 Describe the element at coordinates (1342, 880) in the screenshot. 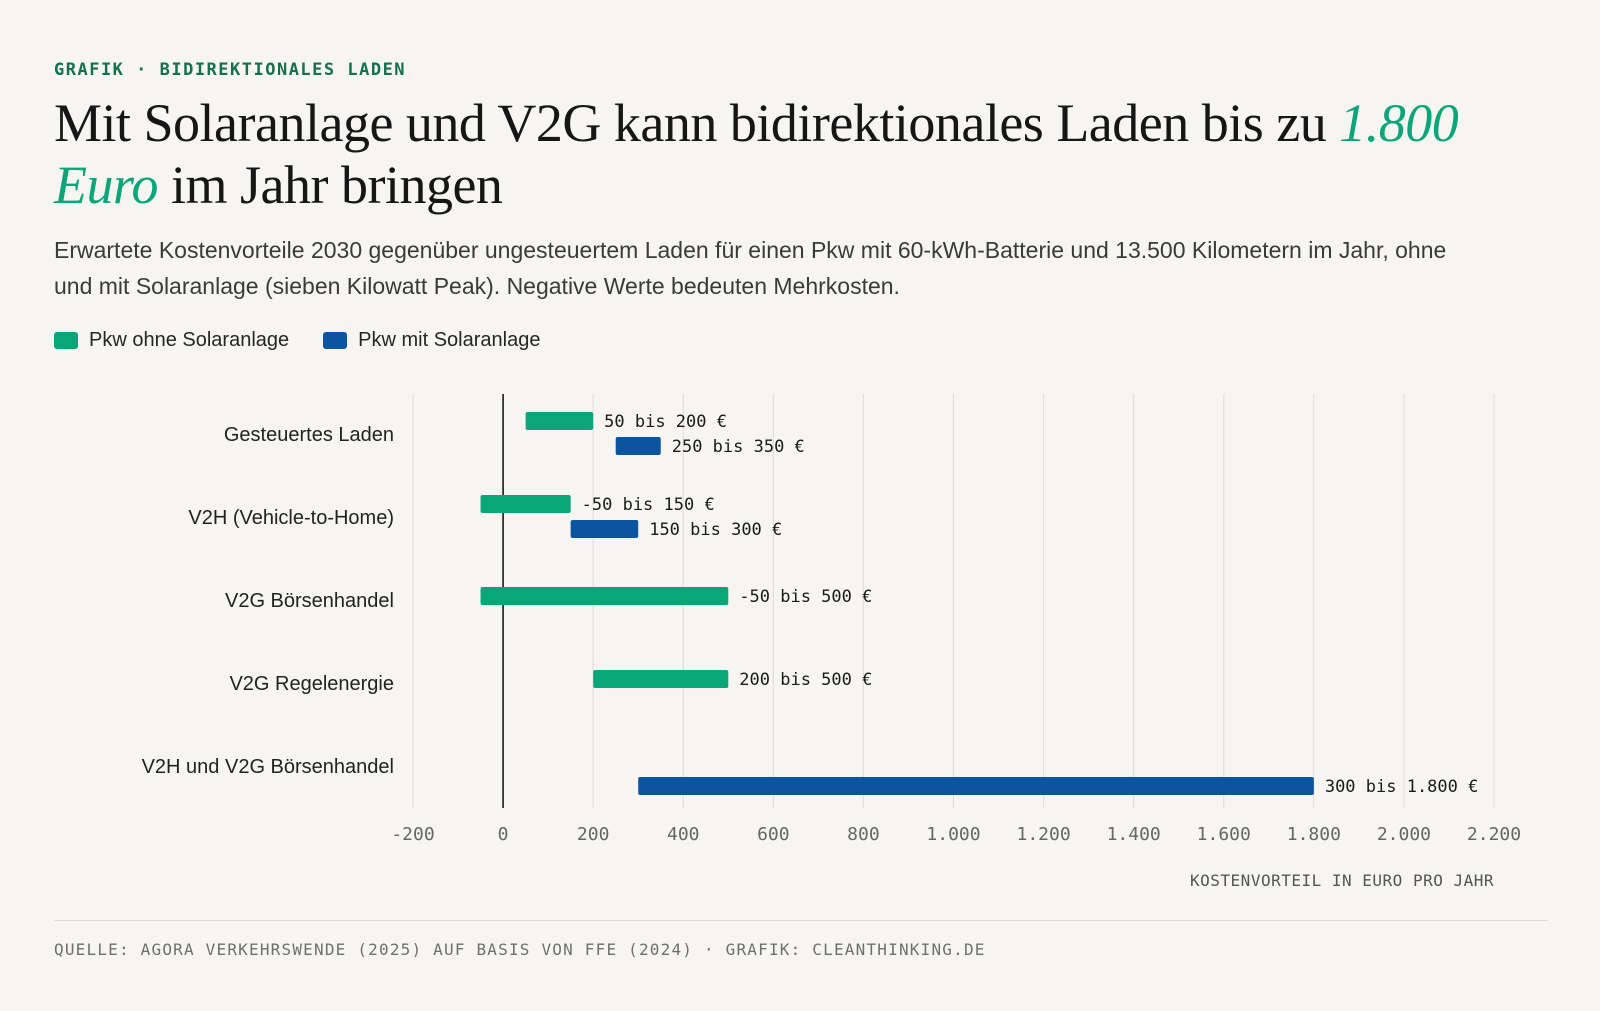

I see `x-axis-title: KOSTENVORTEIL IN EURO PRO JAHR` at that location.